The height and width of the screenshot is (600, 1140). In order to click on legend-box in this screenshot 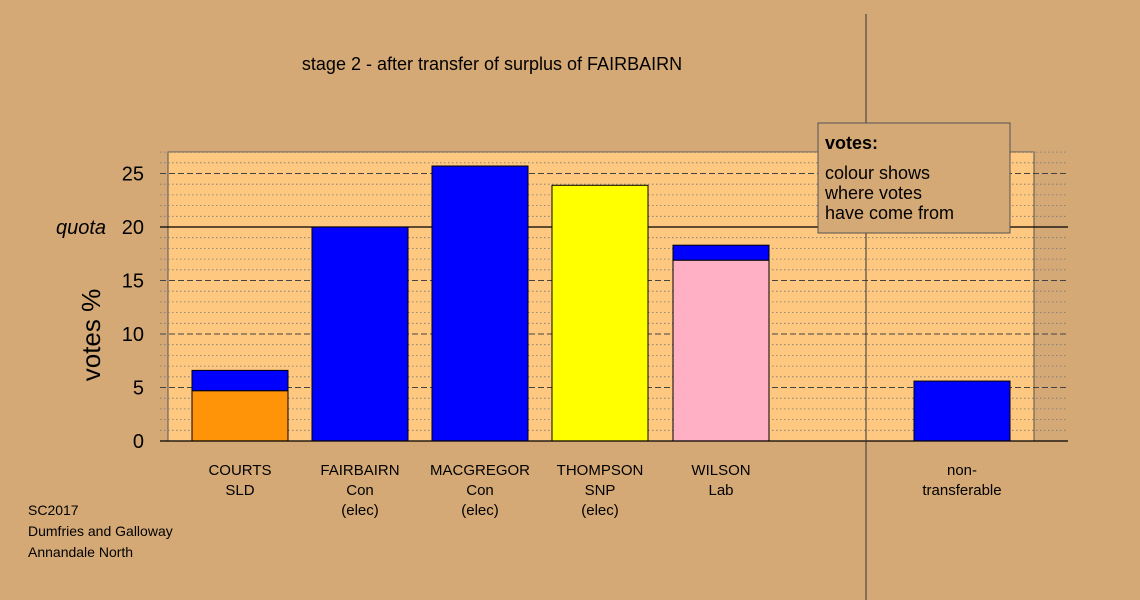, I will do `click(914, 178)`.